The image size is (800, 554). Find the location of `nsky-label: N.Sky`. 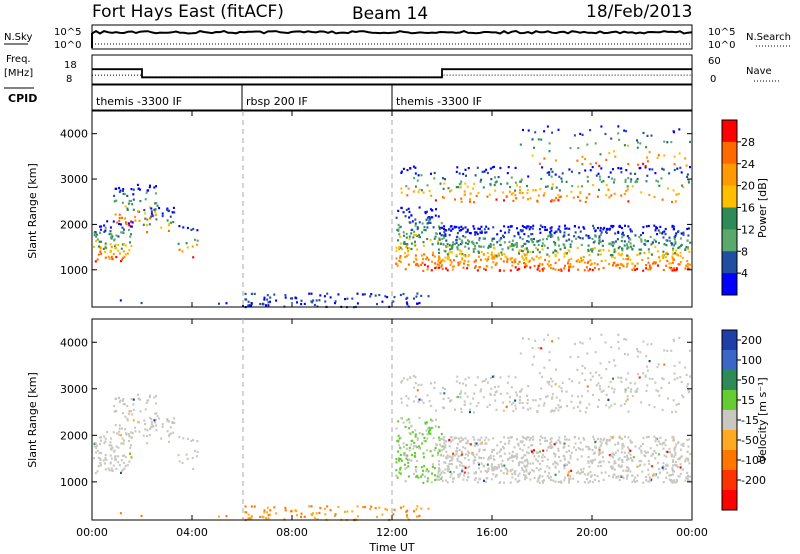

nsky-label: N.Sky is located at coordinates (18, 37).